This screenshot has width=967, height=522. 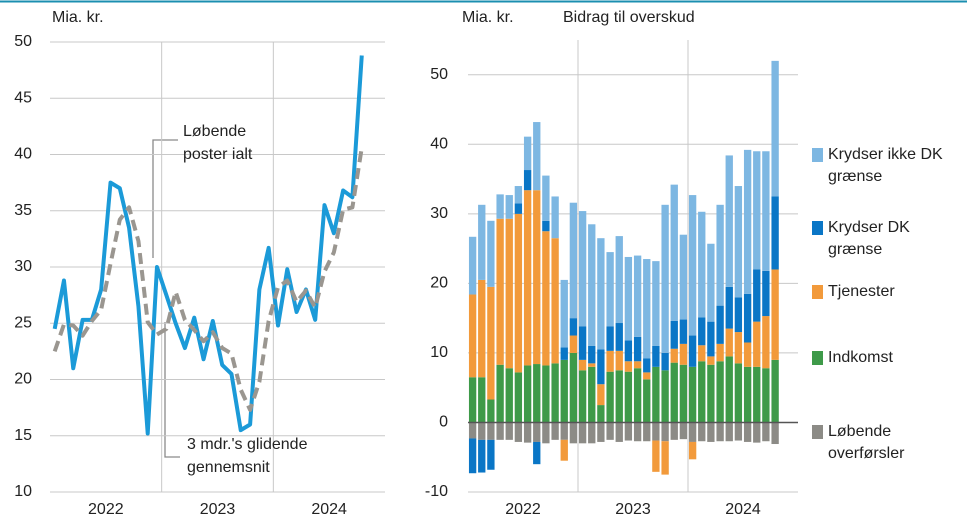 What do you see at coordinates (817, 228) in the screenshot?
I see `legend-swatch` at bounding box center [817, 228].